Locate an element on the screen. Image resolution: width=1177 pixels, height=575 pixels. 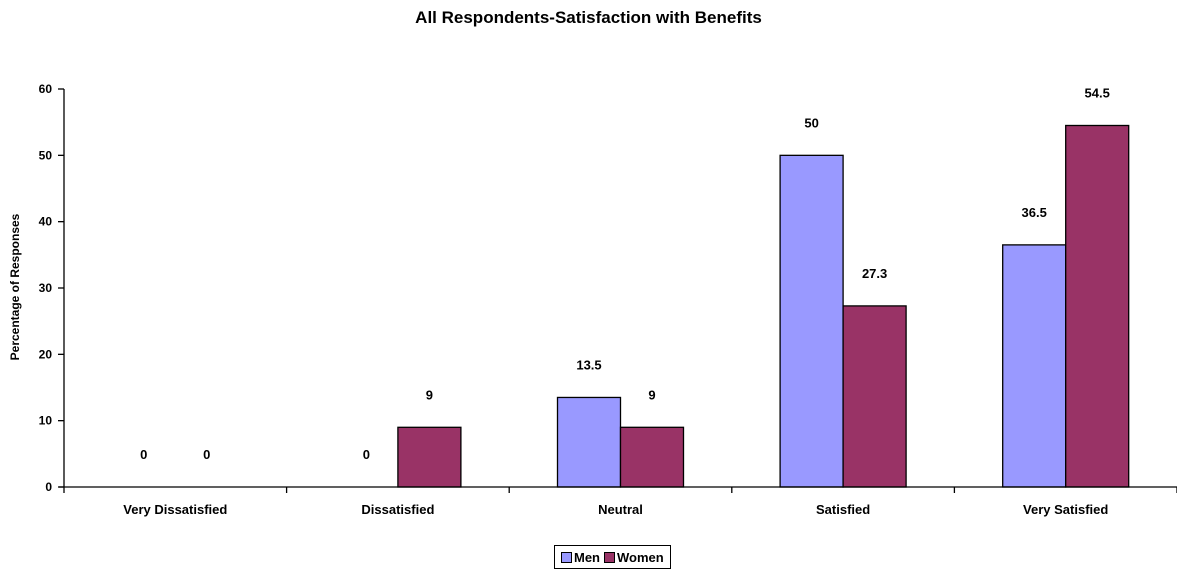
data-label-women-0: 0 is located at coordinates (206, 454).